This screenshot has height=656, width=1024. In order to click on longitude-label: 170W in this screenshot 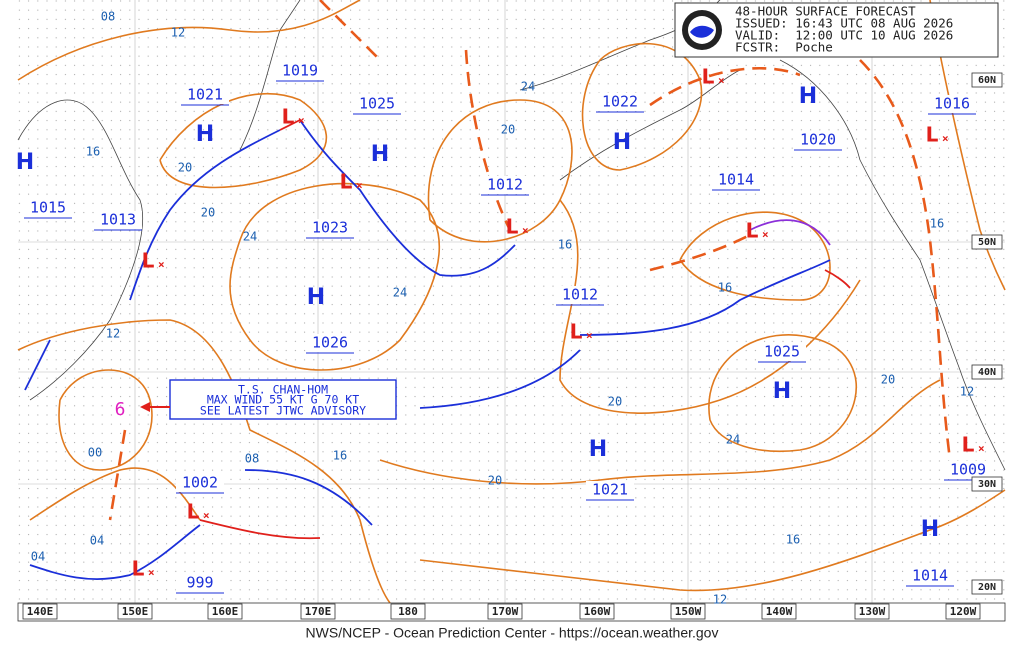, I will do `click(505, 611)`.